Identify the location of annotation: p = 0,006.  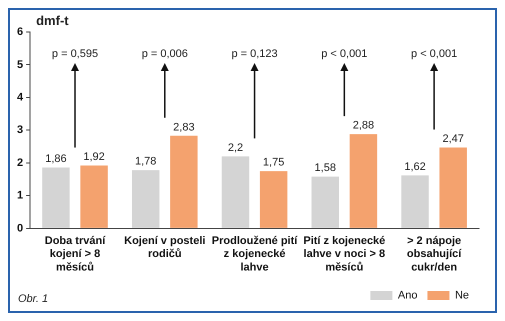
(165, 54).